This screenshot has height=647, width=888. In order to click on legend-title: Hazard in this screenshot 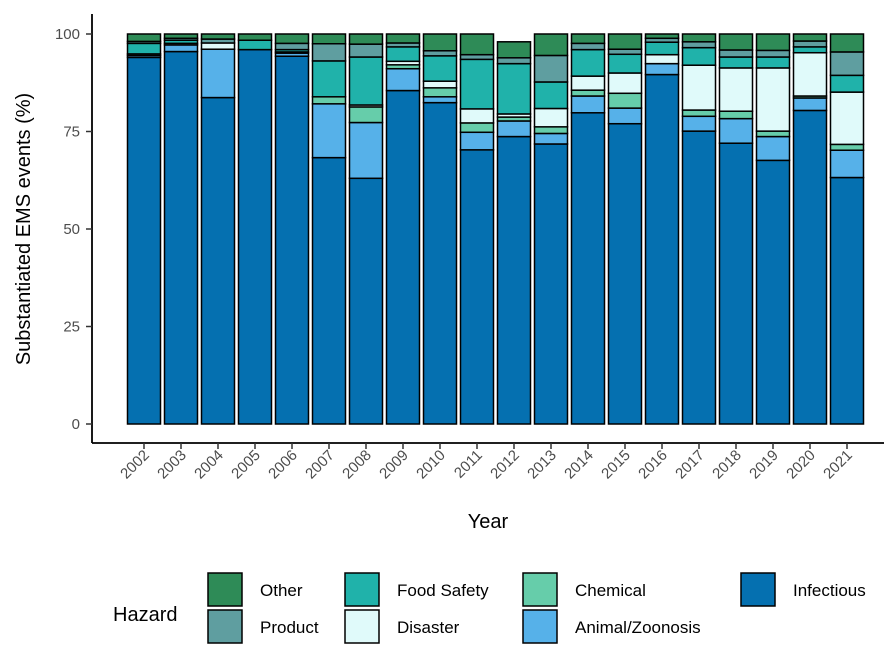, I will do `click(145, 615)`.